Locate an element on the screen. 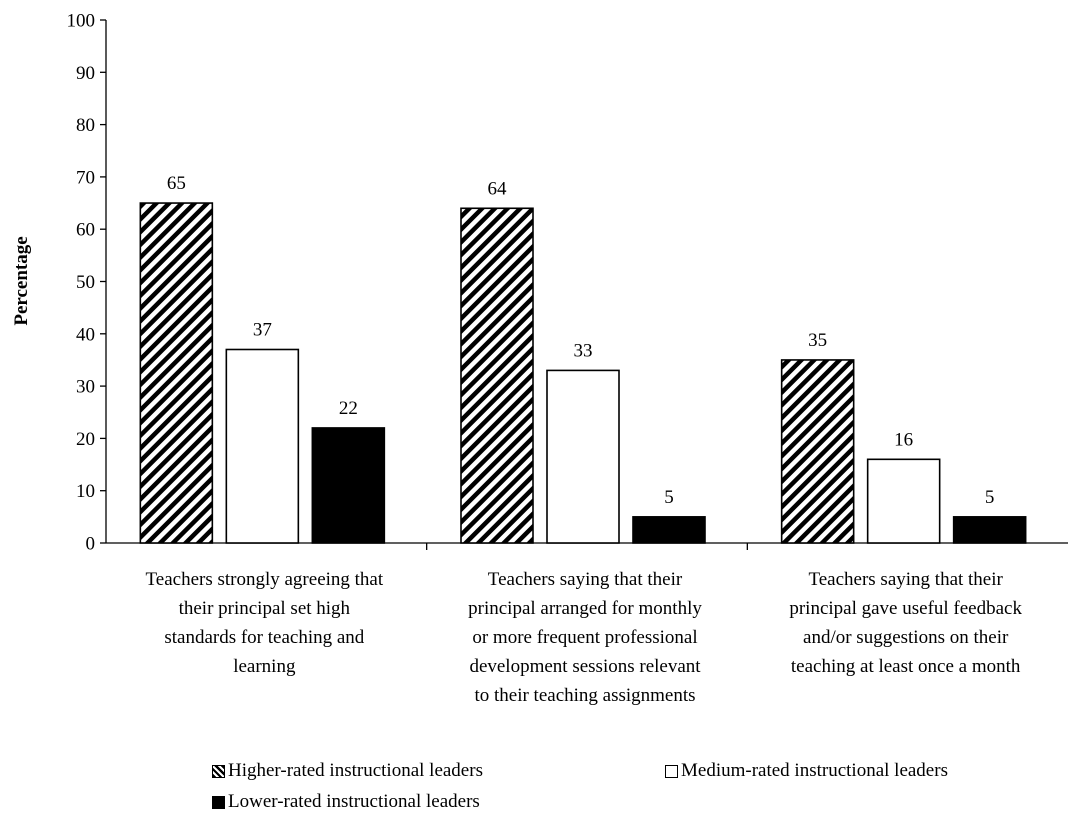 This screenshot has height=819, width=1068. y-tick-label: 100 is located at coordinates (81, 21).